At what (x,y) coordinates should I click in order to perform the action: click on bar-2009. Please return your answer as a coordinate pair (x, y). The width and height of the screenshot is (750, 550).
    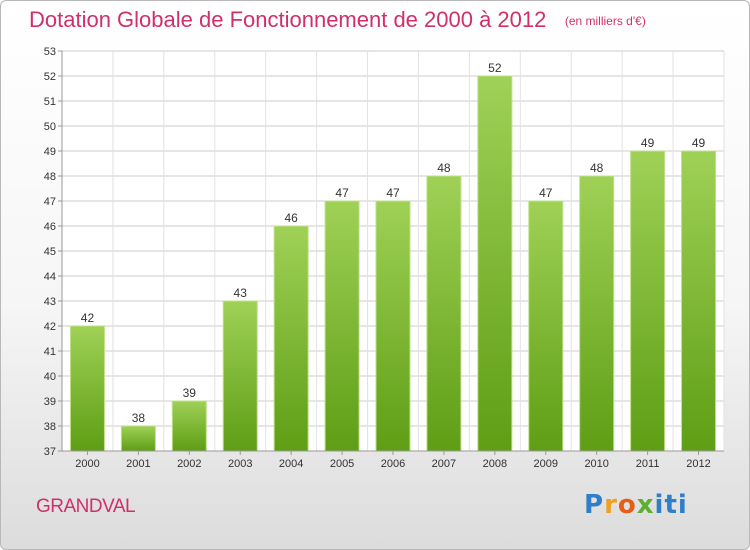
    Looking at the image, I should click on (546, 326).